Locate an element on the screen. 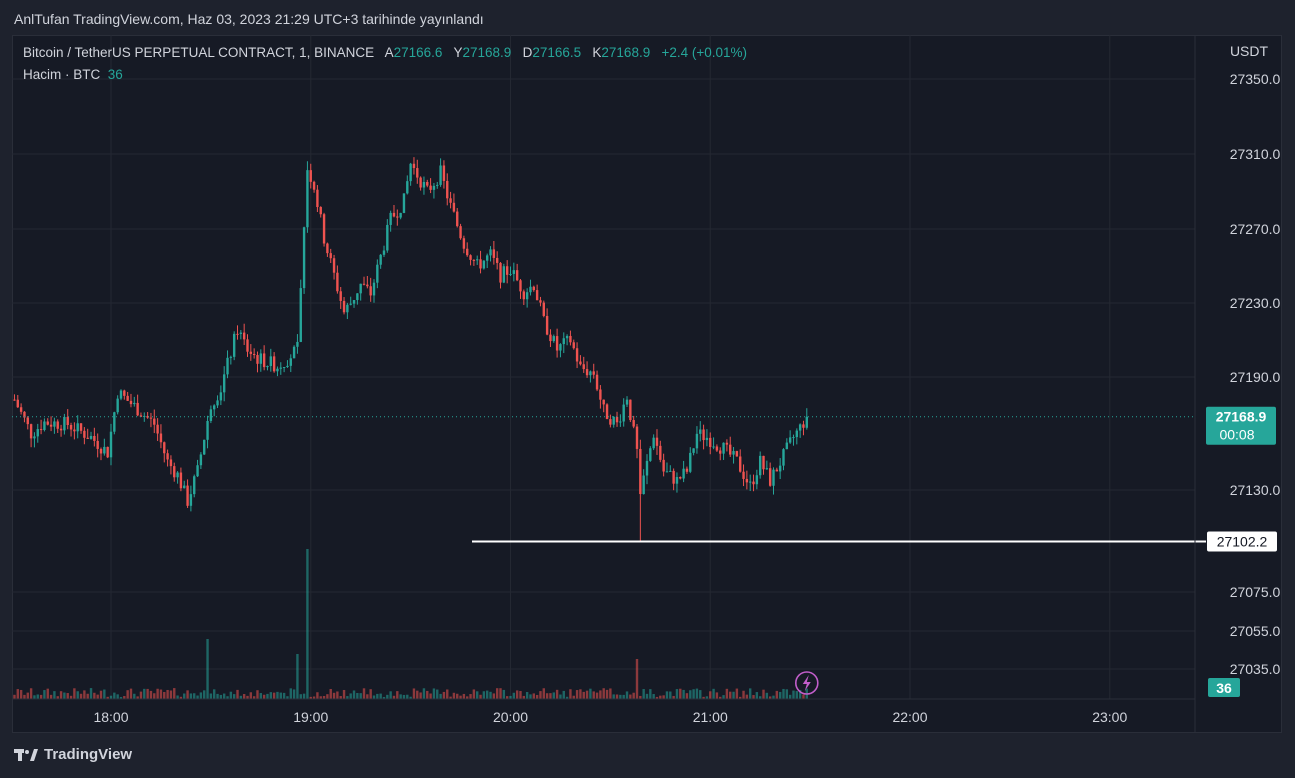  horizontal-line-label: 27102.2 is located at coordinates (1242, 542).